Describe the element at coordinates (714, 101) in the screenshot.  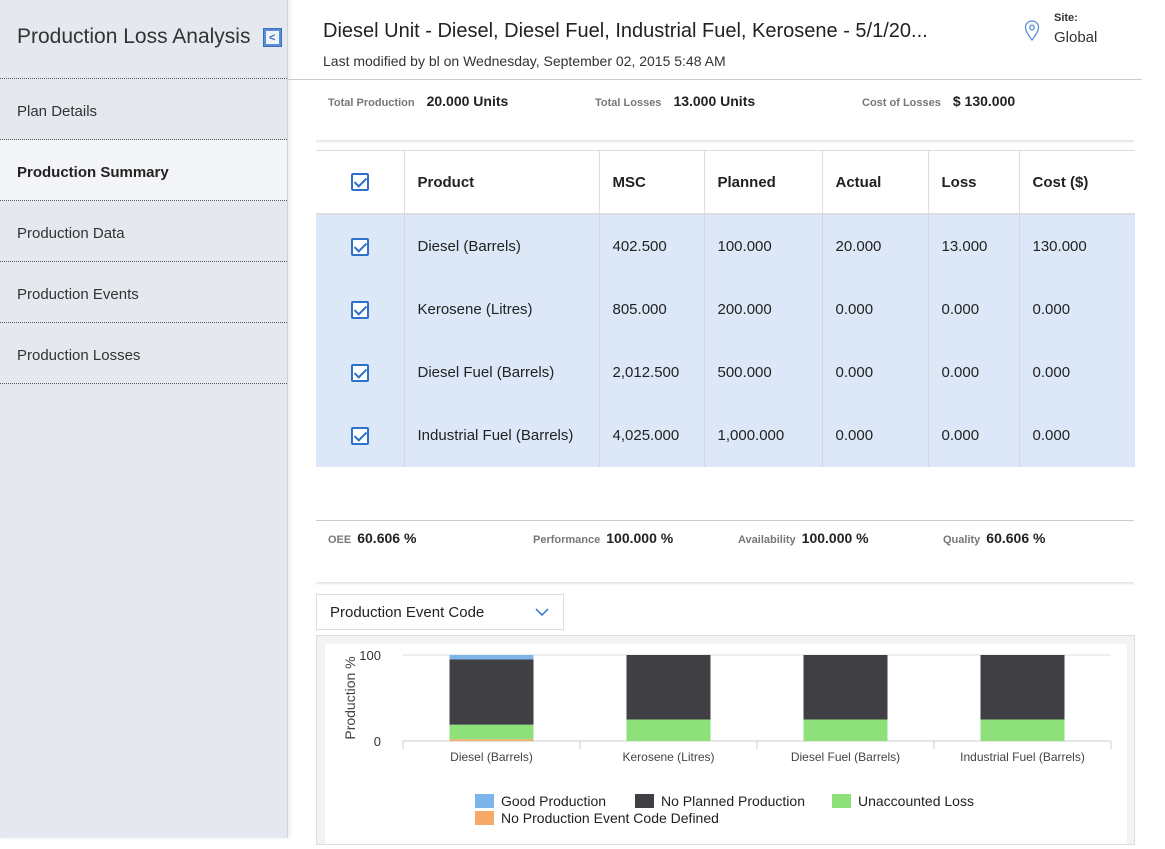
I see `total-losses-value: 13.000 Units` at that location.